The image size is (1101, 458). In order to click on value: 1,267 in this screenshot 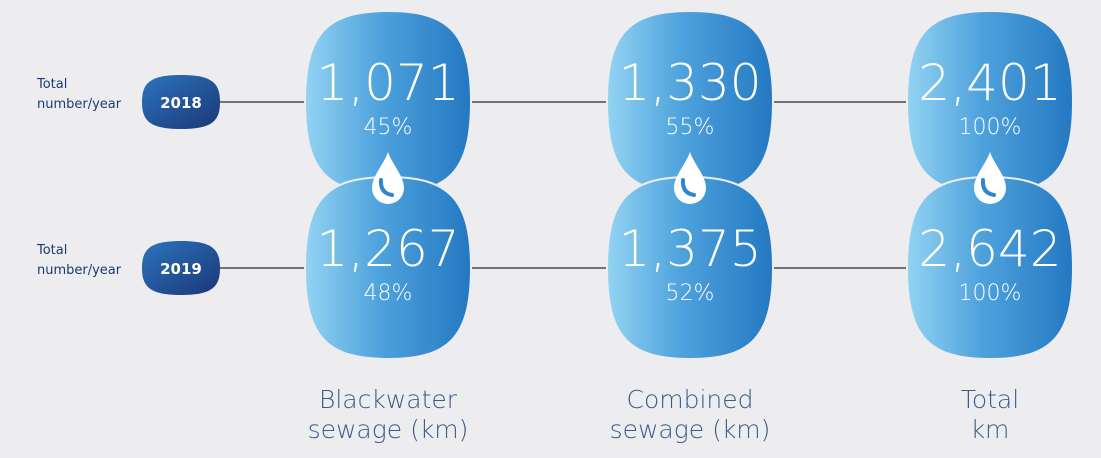, I will do `click(387, 249)`.